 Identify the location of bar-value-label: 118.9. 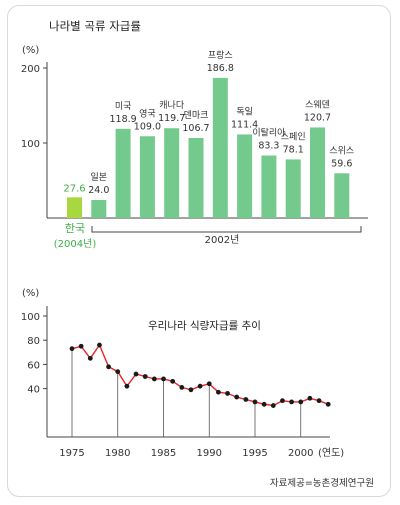
(122, 119).